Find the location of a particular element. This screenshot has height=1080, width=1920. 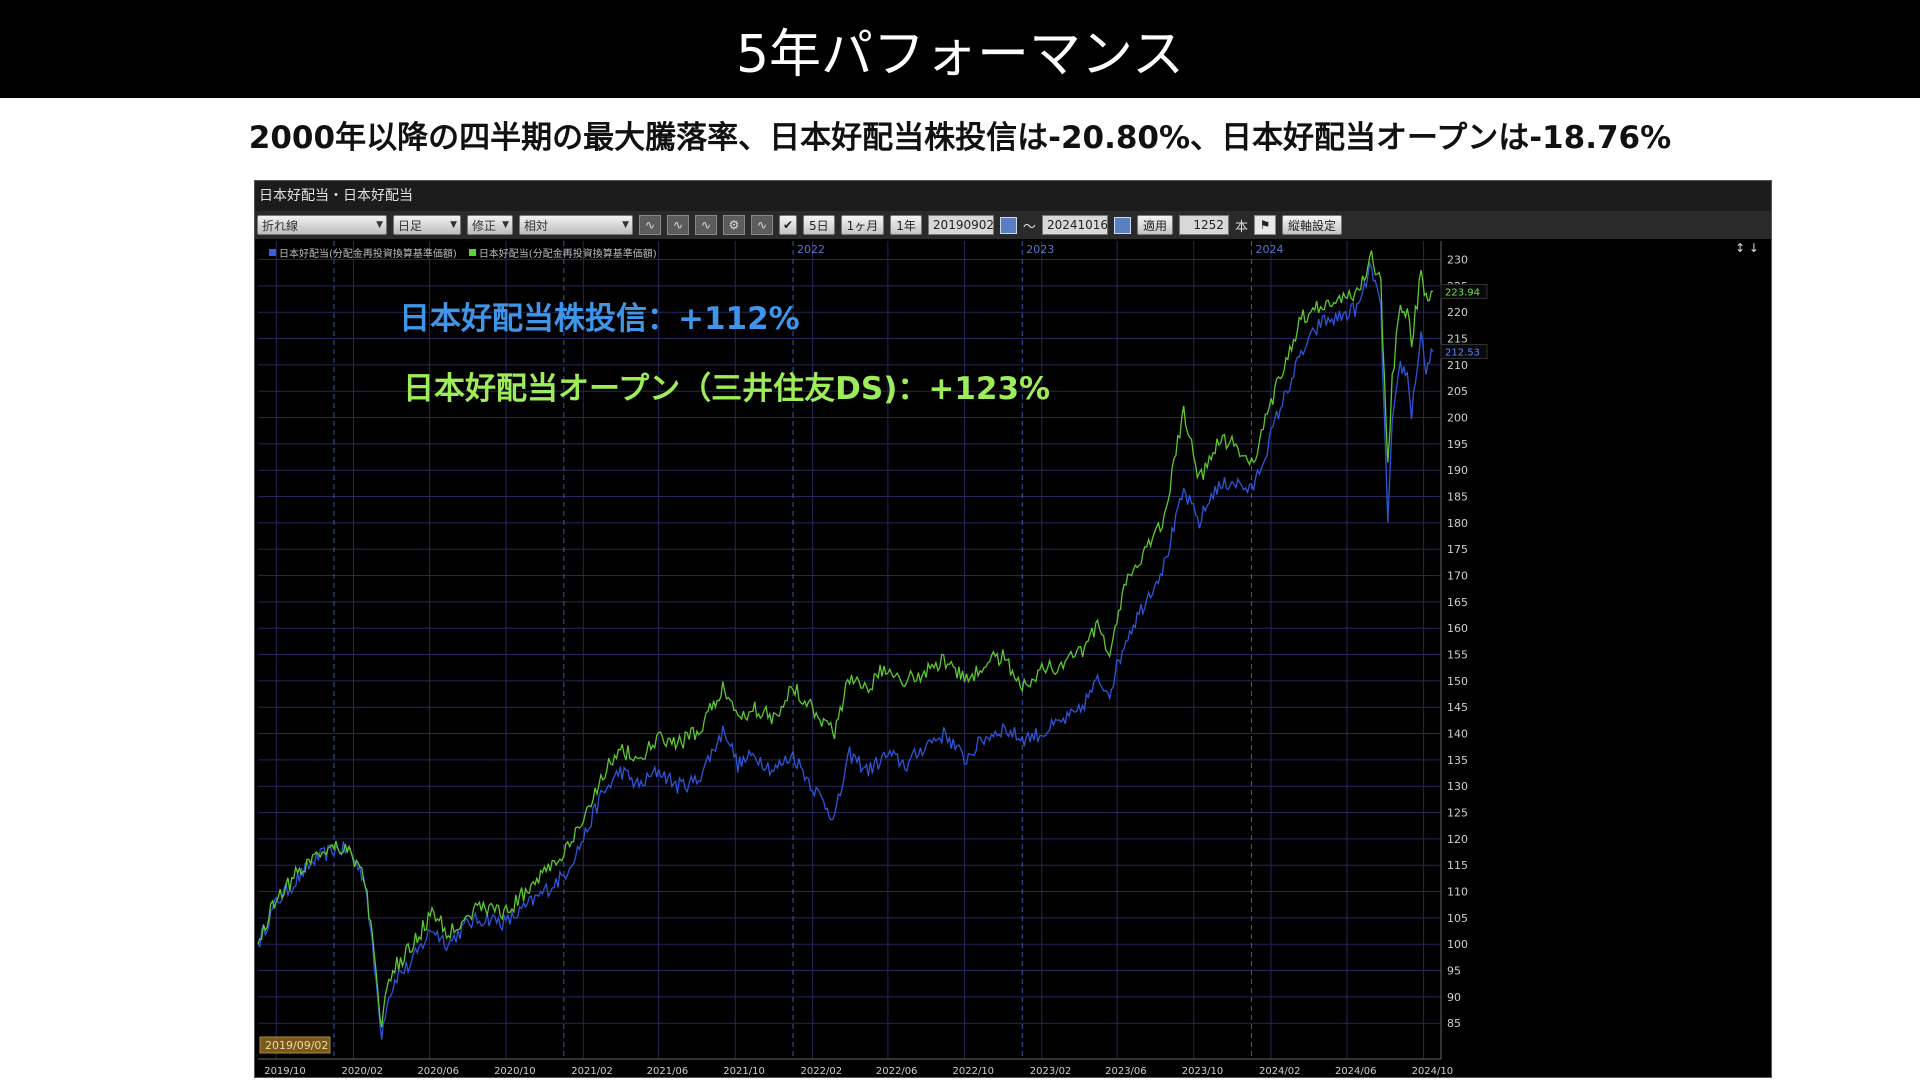

range-5d-button: 5日 is located at coordinates (819, 225).